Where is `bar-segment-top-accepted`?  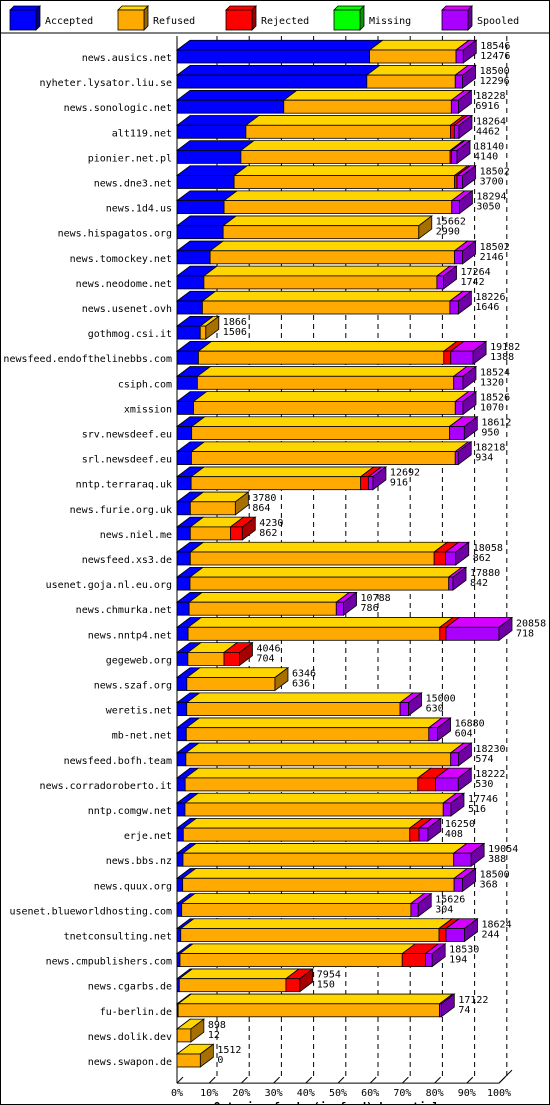
bar-segment-top-accepted is located at coordinates (218, 120).